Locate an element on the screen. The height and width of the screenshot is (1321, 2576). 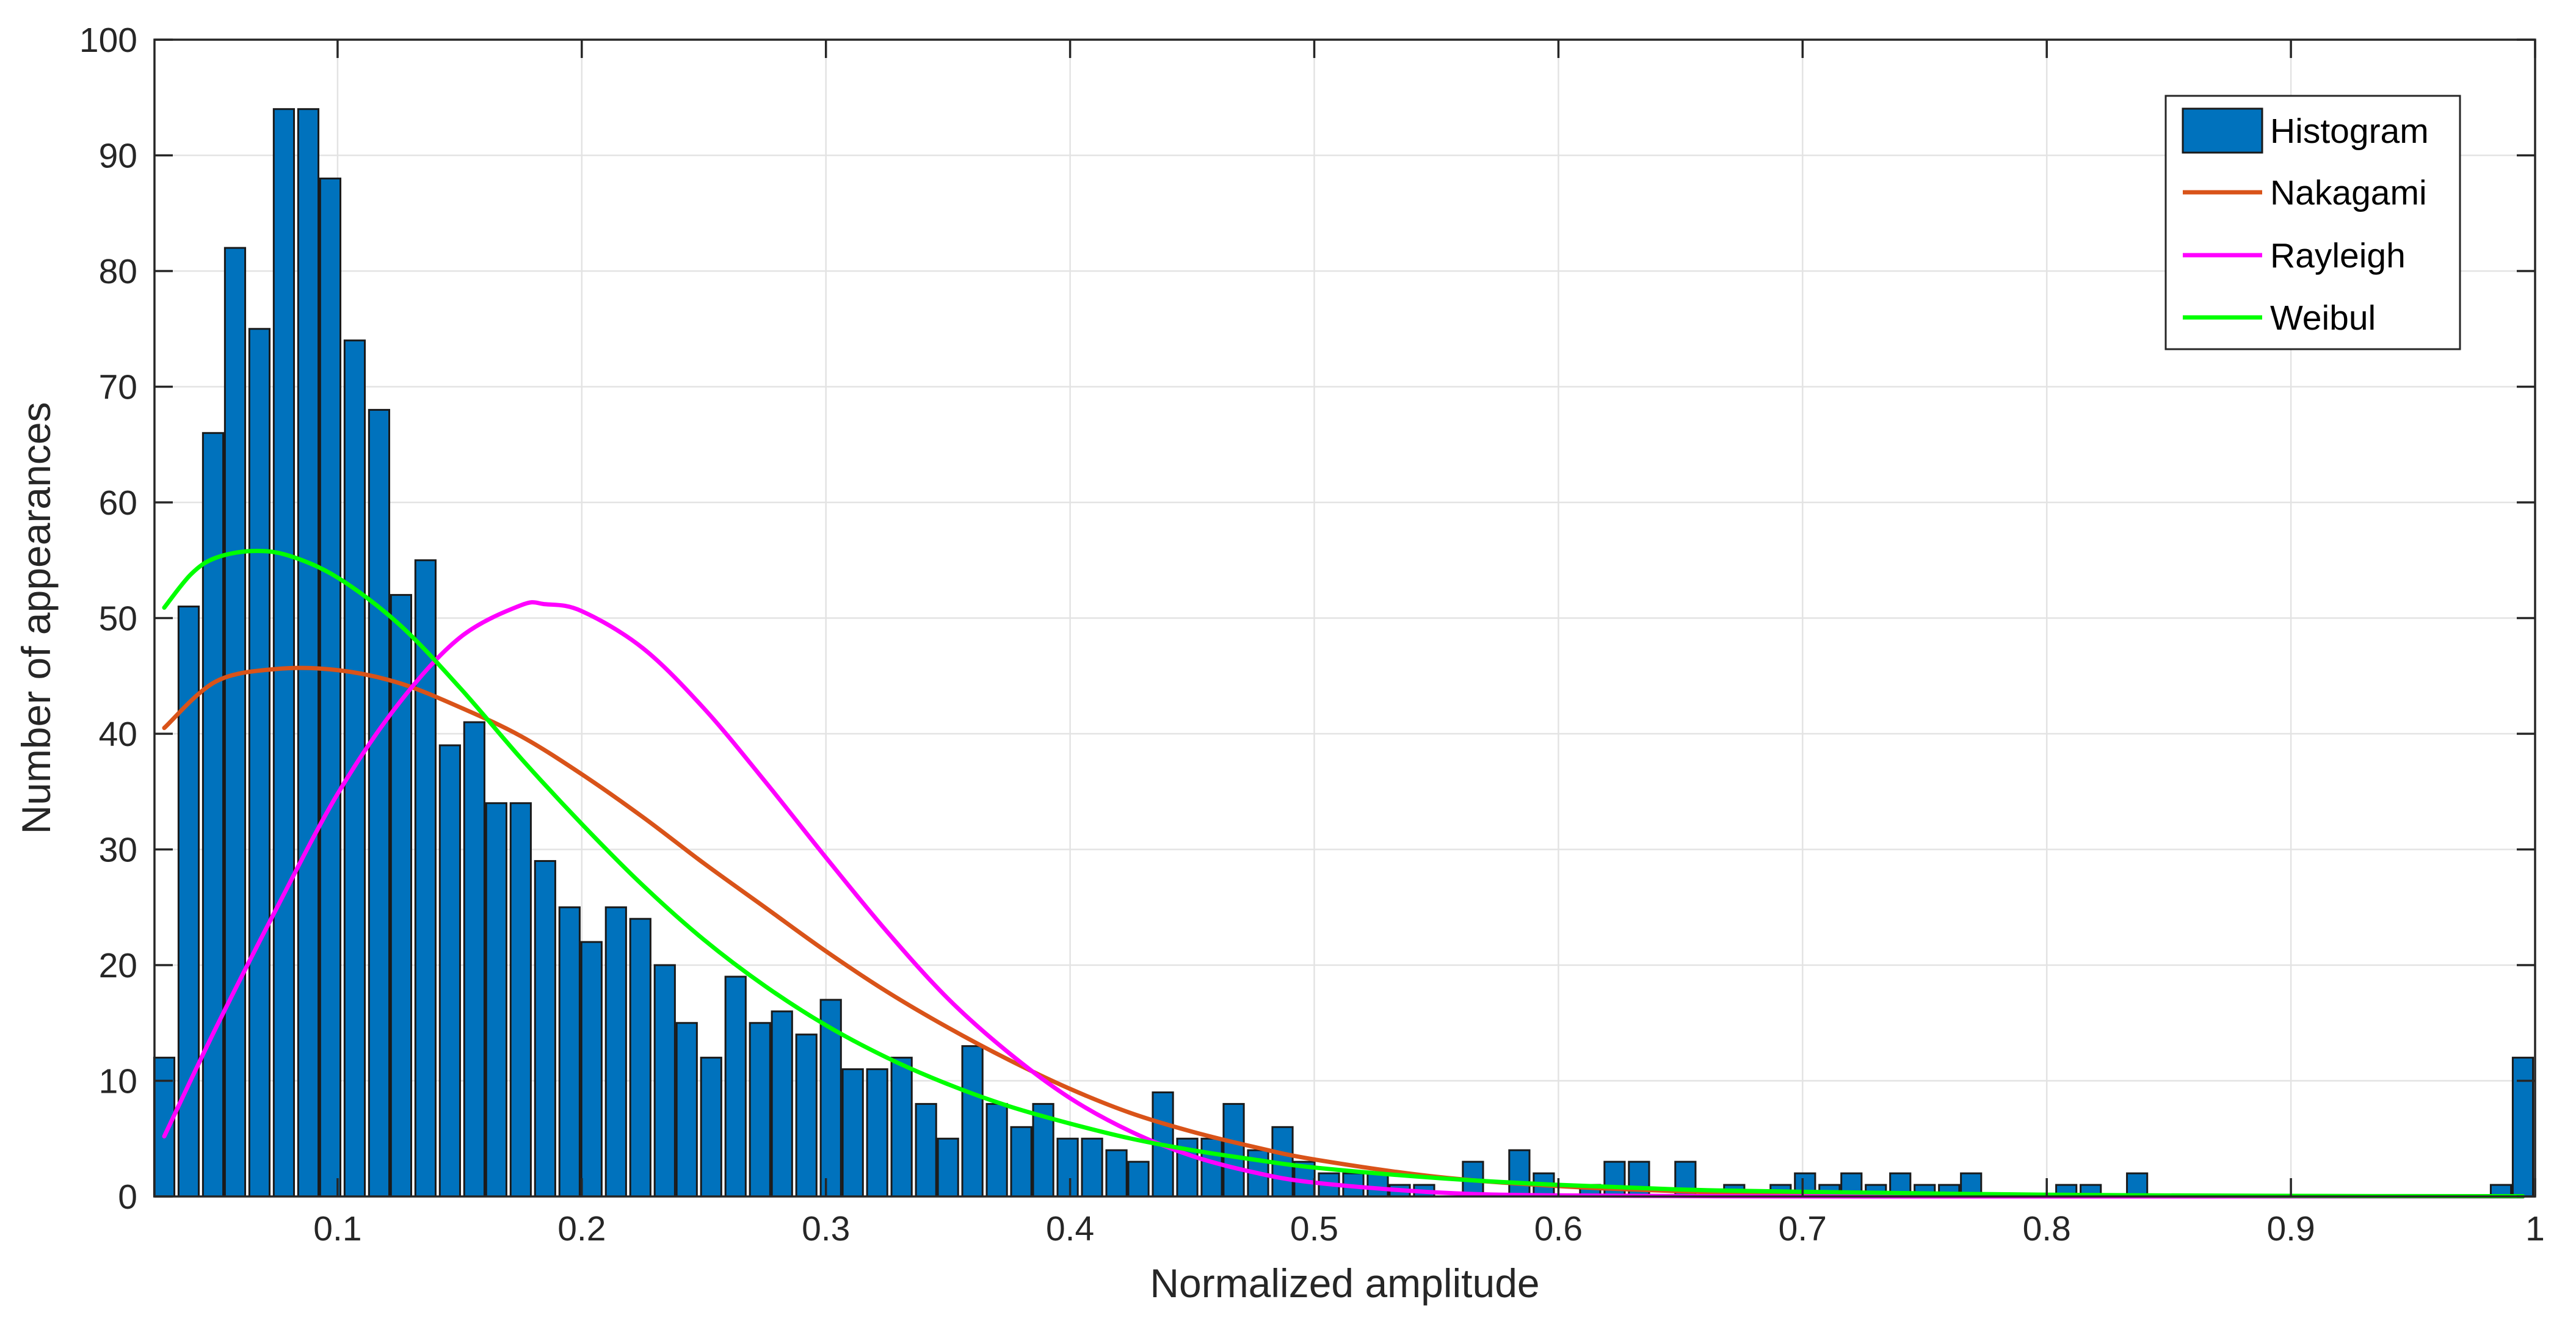
y-tick-label: 20 is located at coordinates (118, 966).